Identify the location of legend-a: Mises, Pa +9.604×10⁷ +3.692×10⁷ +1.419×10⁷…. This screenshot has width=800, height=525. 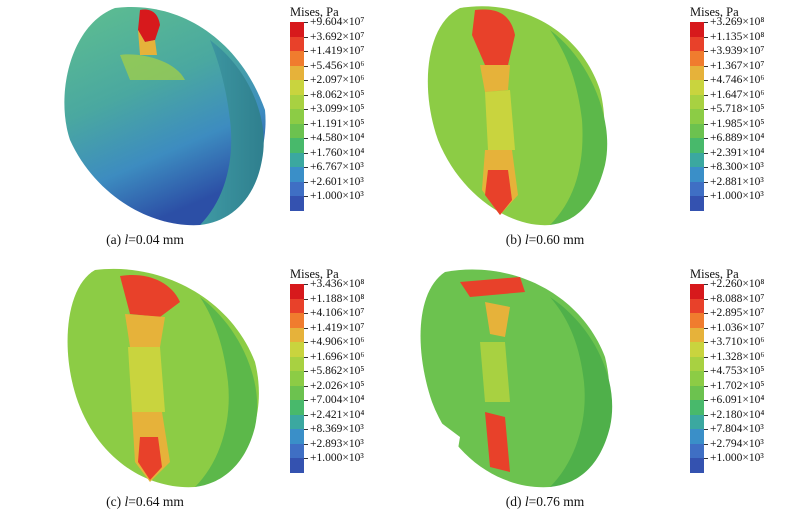
(345, 107).